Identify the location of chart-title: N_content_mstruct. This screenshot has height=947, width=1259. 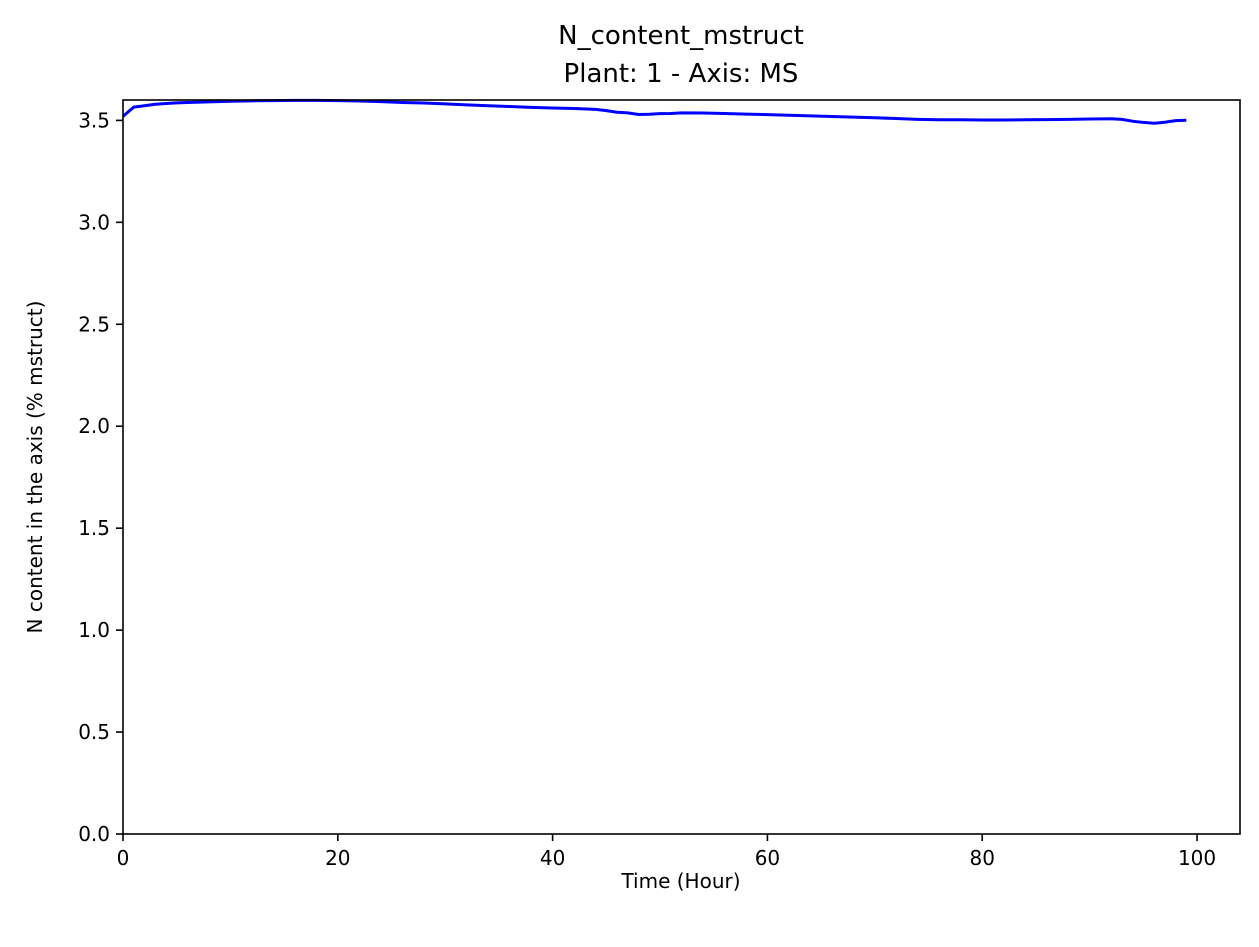
(681, 36).